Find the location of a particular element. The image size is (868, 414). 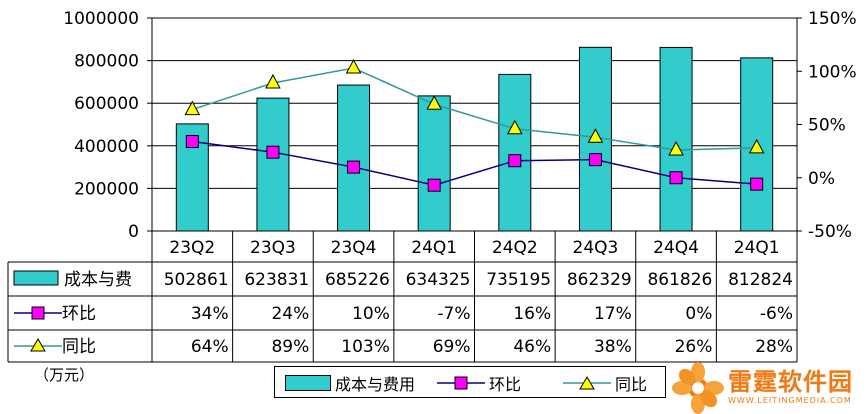

watermark-flower-icon is located at coordinates (698, 388).